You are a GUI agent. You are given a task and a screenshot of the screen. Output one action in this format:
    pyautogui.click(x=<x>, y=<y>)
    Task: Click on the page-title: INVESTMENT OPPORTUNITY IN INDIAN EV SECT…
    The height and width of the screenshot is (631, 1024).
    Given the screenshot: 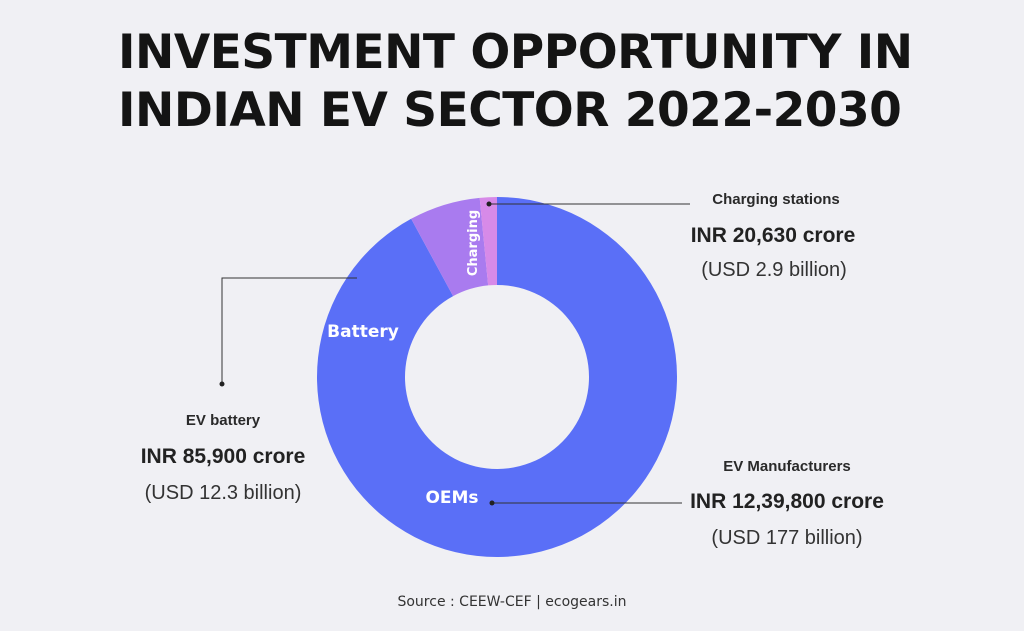 What is the action you would take?
    pyautogui.click(x=518, y=82)
    